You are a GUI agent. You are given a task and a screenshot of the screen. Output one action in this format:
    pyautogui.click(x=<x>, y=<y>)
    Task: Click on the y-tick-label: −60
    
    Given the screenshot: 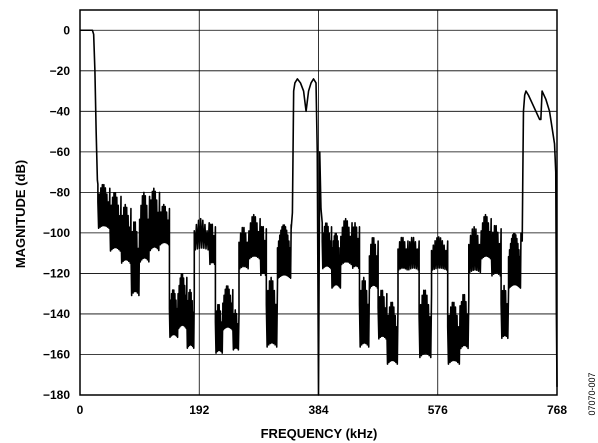 What is the action you would take?
    pyautogui.click(x=60, y=152)
    